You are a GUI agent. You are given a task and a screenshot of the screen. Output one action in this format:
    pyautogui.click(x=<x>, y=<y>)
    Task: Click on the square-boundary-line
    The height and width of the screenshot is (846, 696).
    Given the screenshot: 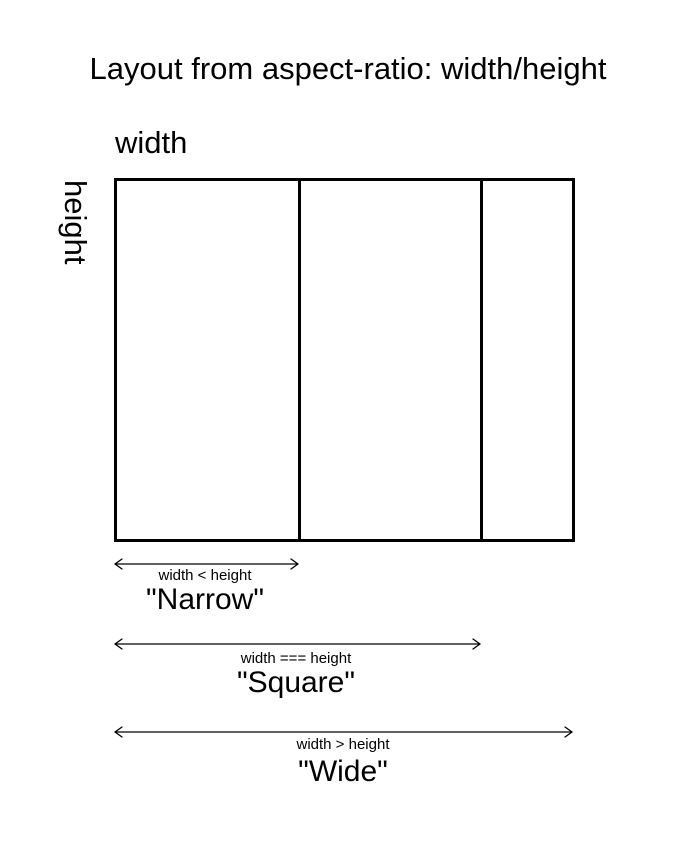 What is the action you would take?
    pyautogui.click(x=481, y=360)
    